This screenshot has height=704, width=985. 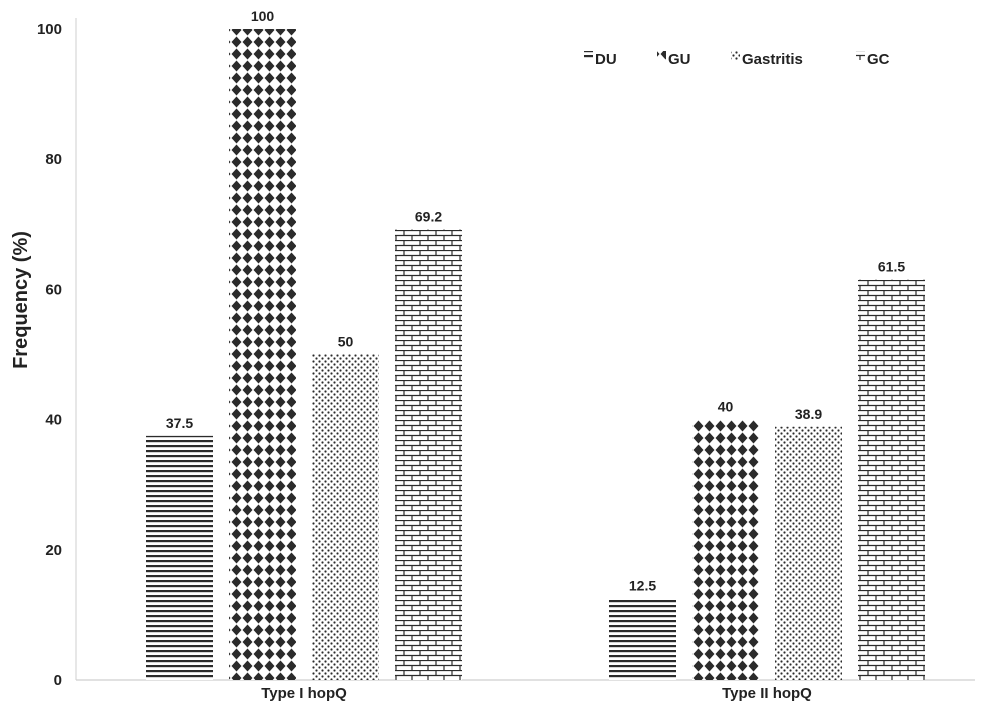 What do you see at coordinates (304, 693) in the screenshot?
I see `x-tick-label: Type I hopQ` at bounding box center [304, 693].